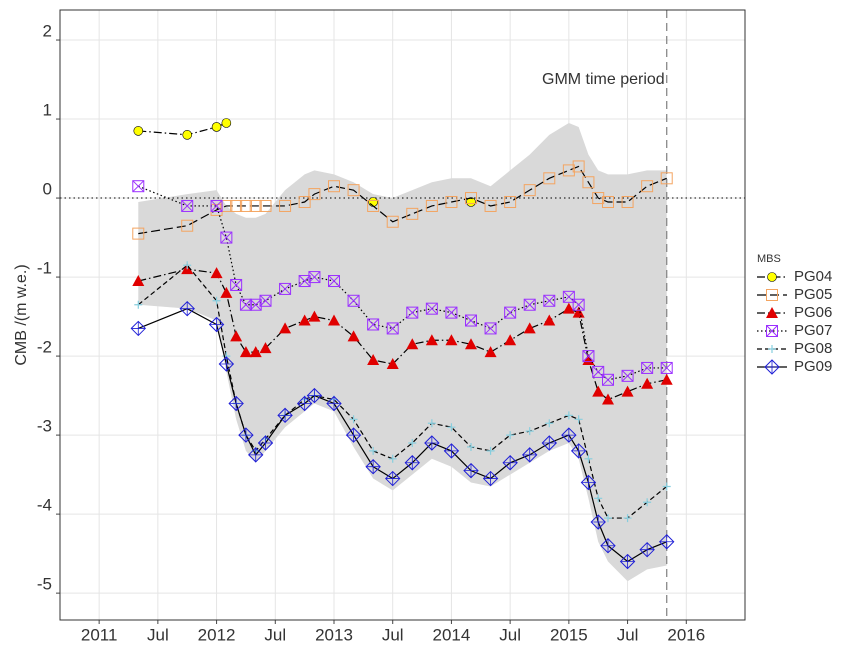  Describe the element at coordinates (21, 314) in the screenshot. I see `y-axis-label: CMB /(m w.e.)` at that location.